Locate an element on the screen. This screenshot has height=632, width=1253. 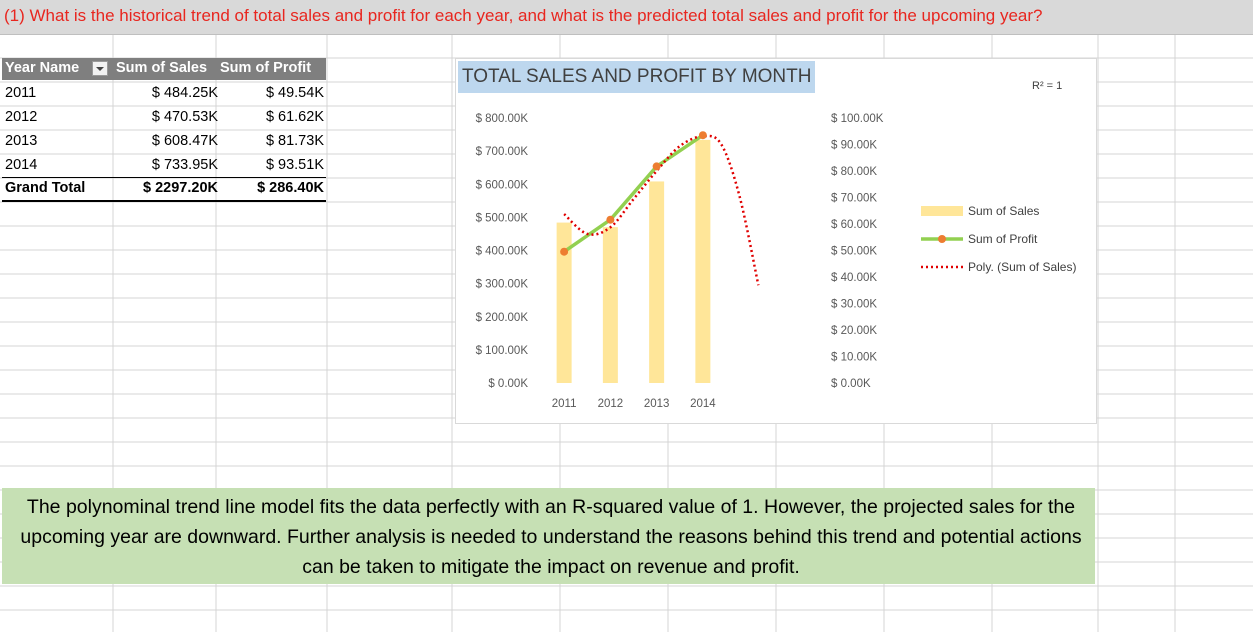
grand-total-profit: $ 286.40K is located at coordinates (290, 188).